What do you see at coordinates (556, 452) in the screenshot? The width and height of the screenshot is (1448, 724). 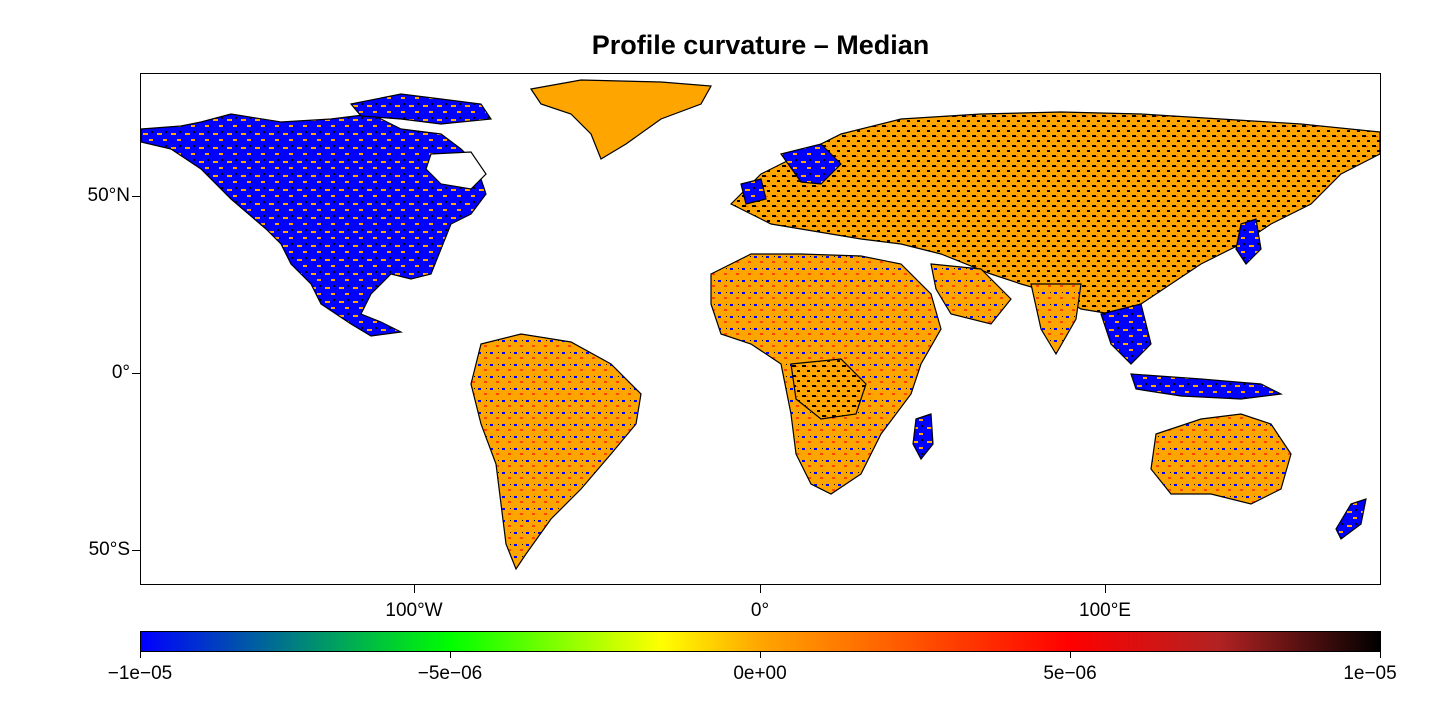 I see `landmass-south-america` at bounding box center [556, 452].